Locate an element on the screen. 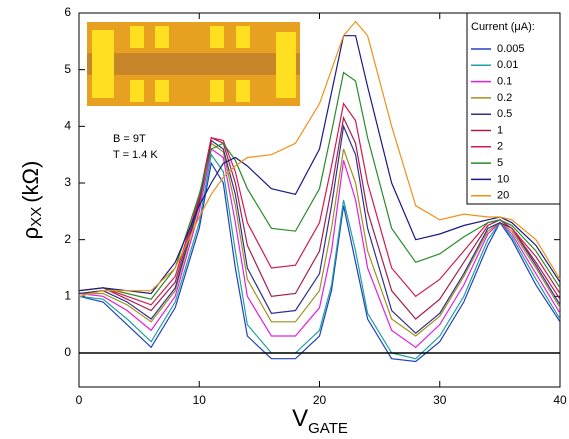  legend-box is located at coordinates (513, 108).